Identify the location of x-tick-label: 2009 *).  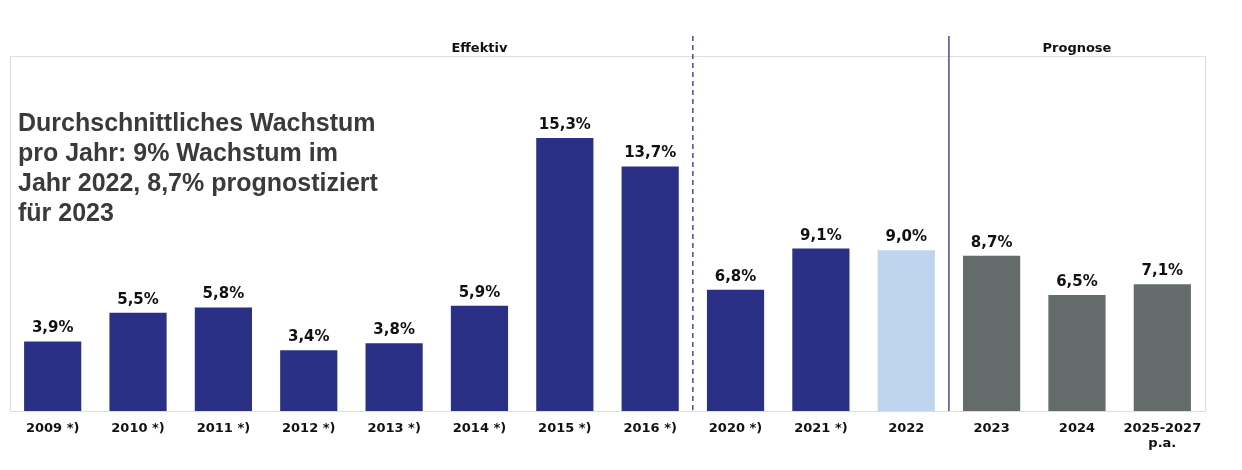
(52, 427).